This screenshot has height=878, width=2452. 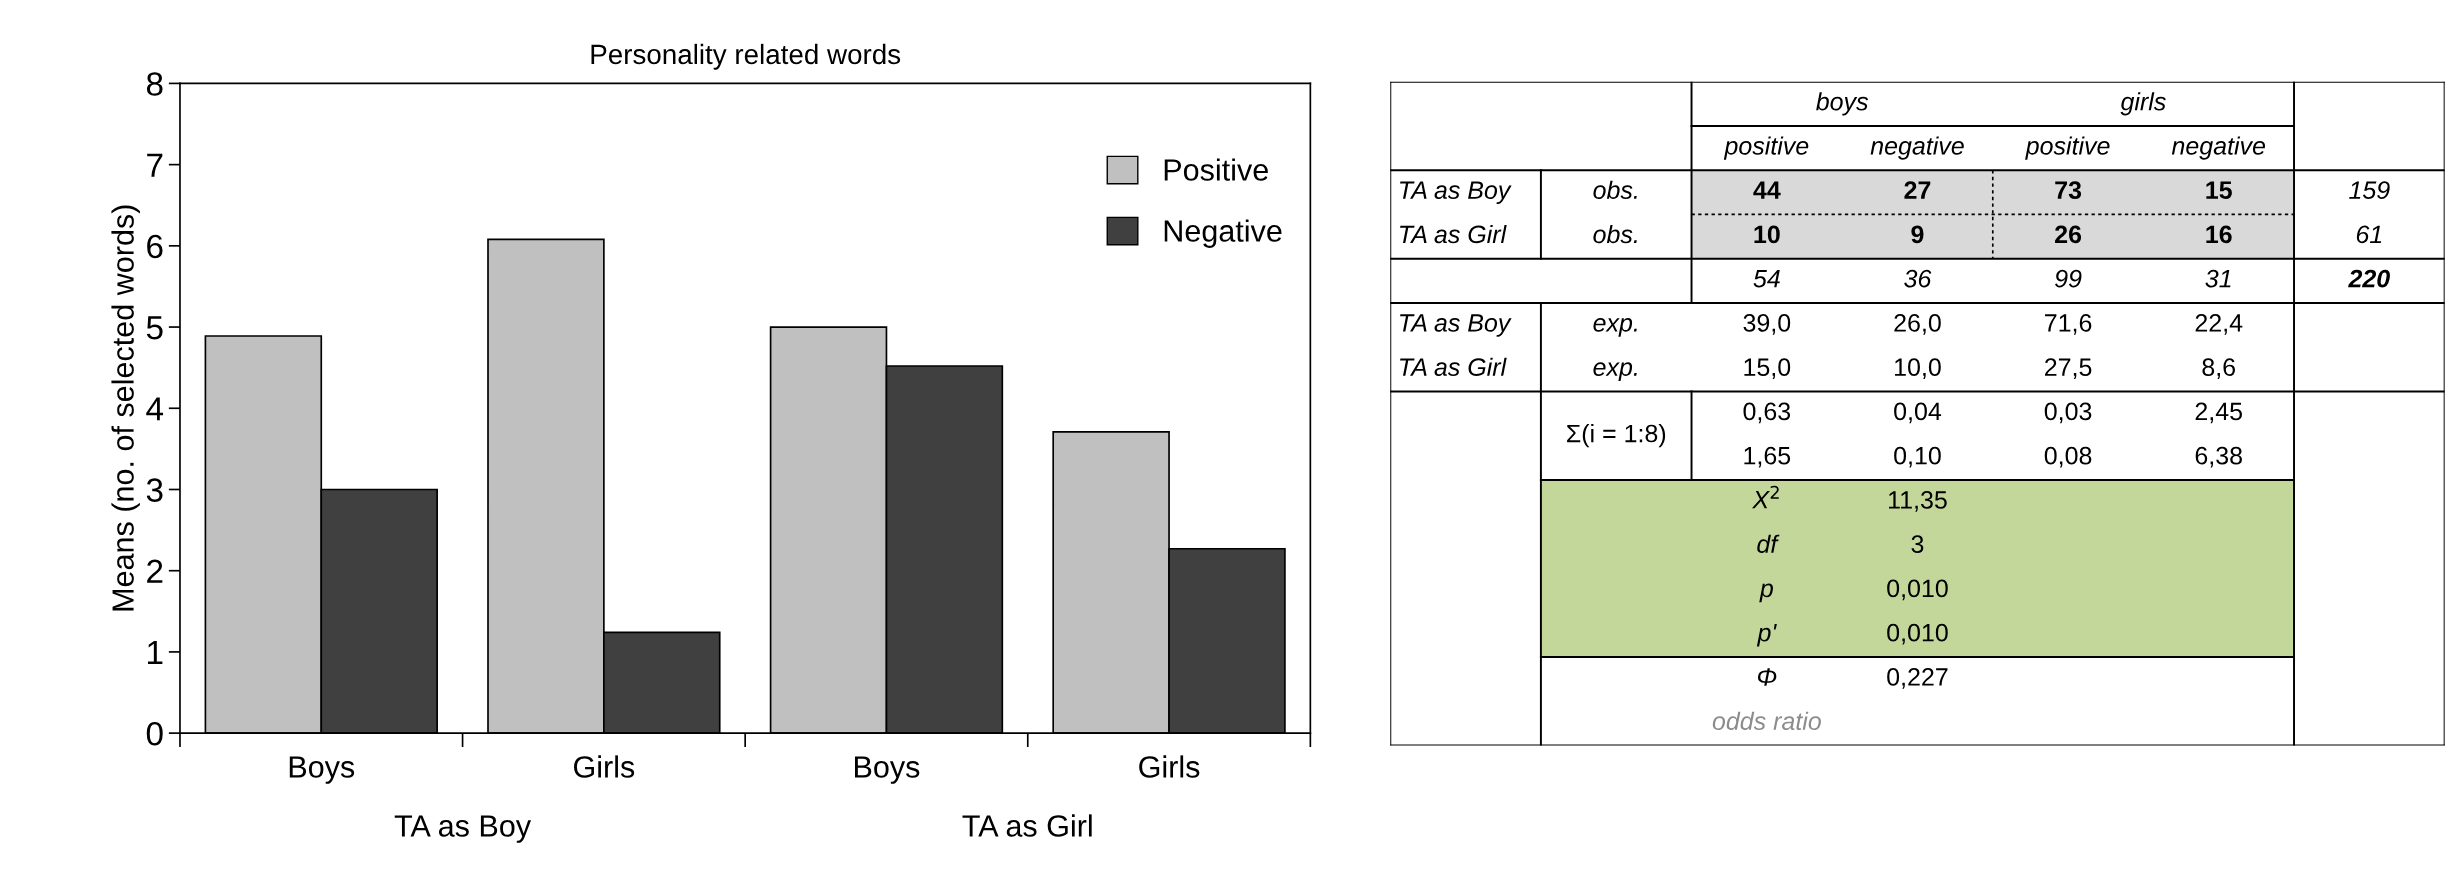 I want to click on y-tick-label: 2, so click(x=155, y=571).